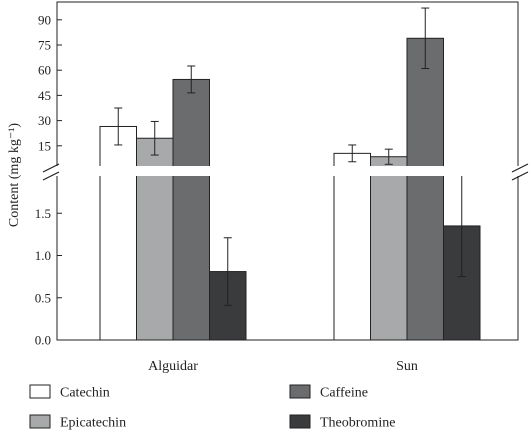 The image size is (532, 432). What do you see at coordinates (212, 407) in the screenshot?
I see `legend: Catechin Epicatechin Caffeine Theobromine` at bounding box center [212, 407].